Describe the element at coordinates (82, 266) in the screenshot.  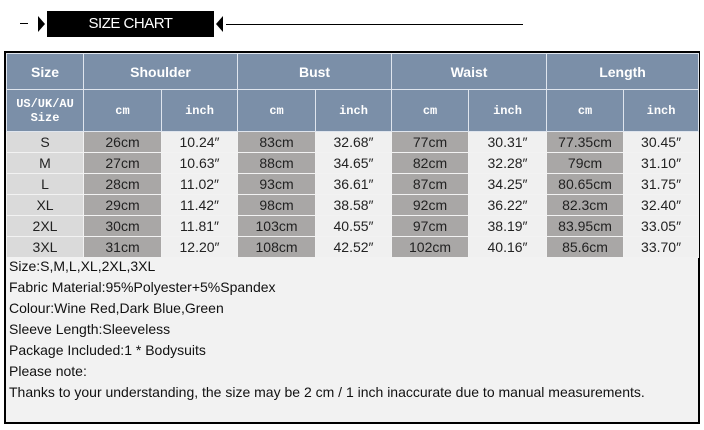
I see `note-line: Size:S,M,L,XL,2XL,3XL` at that location.